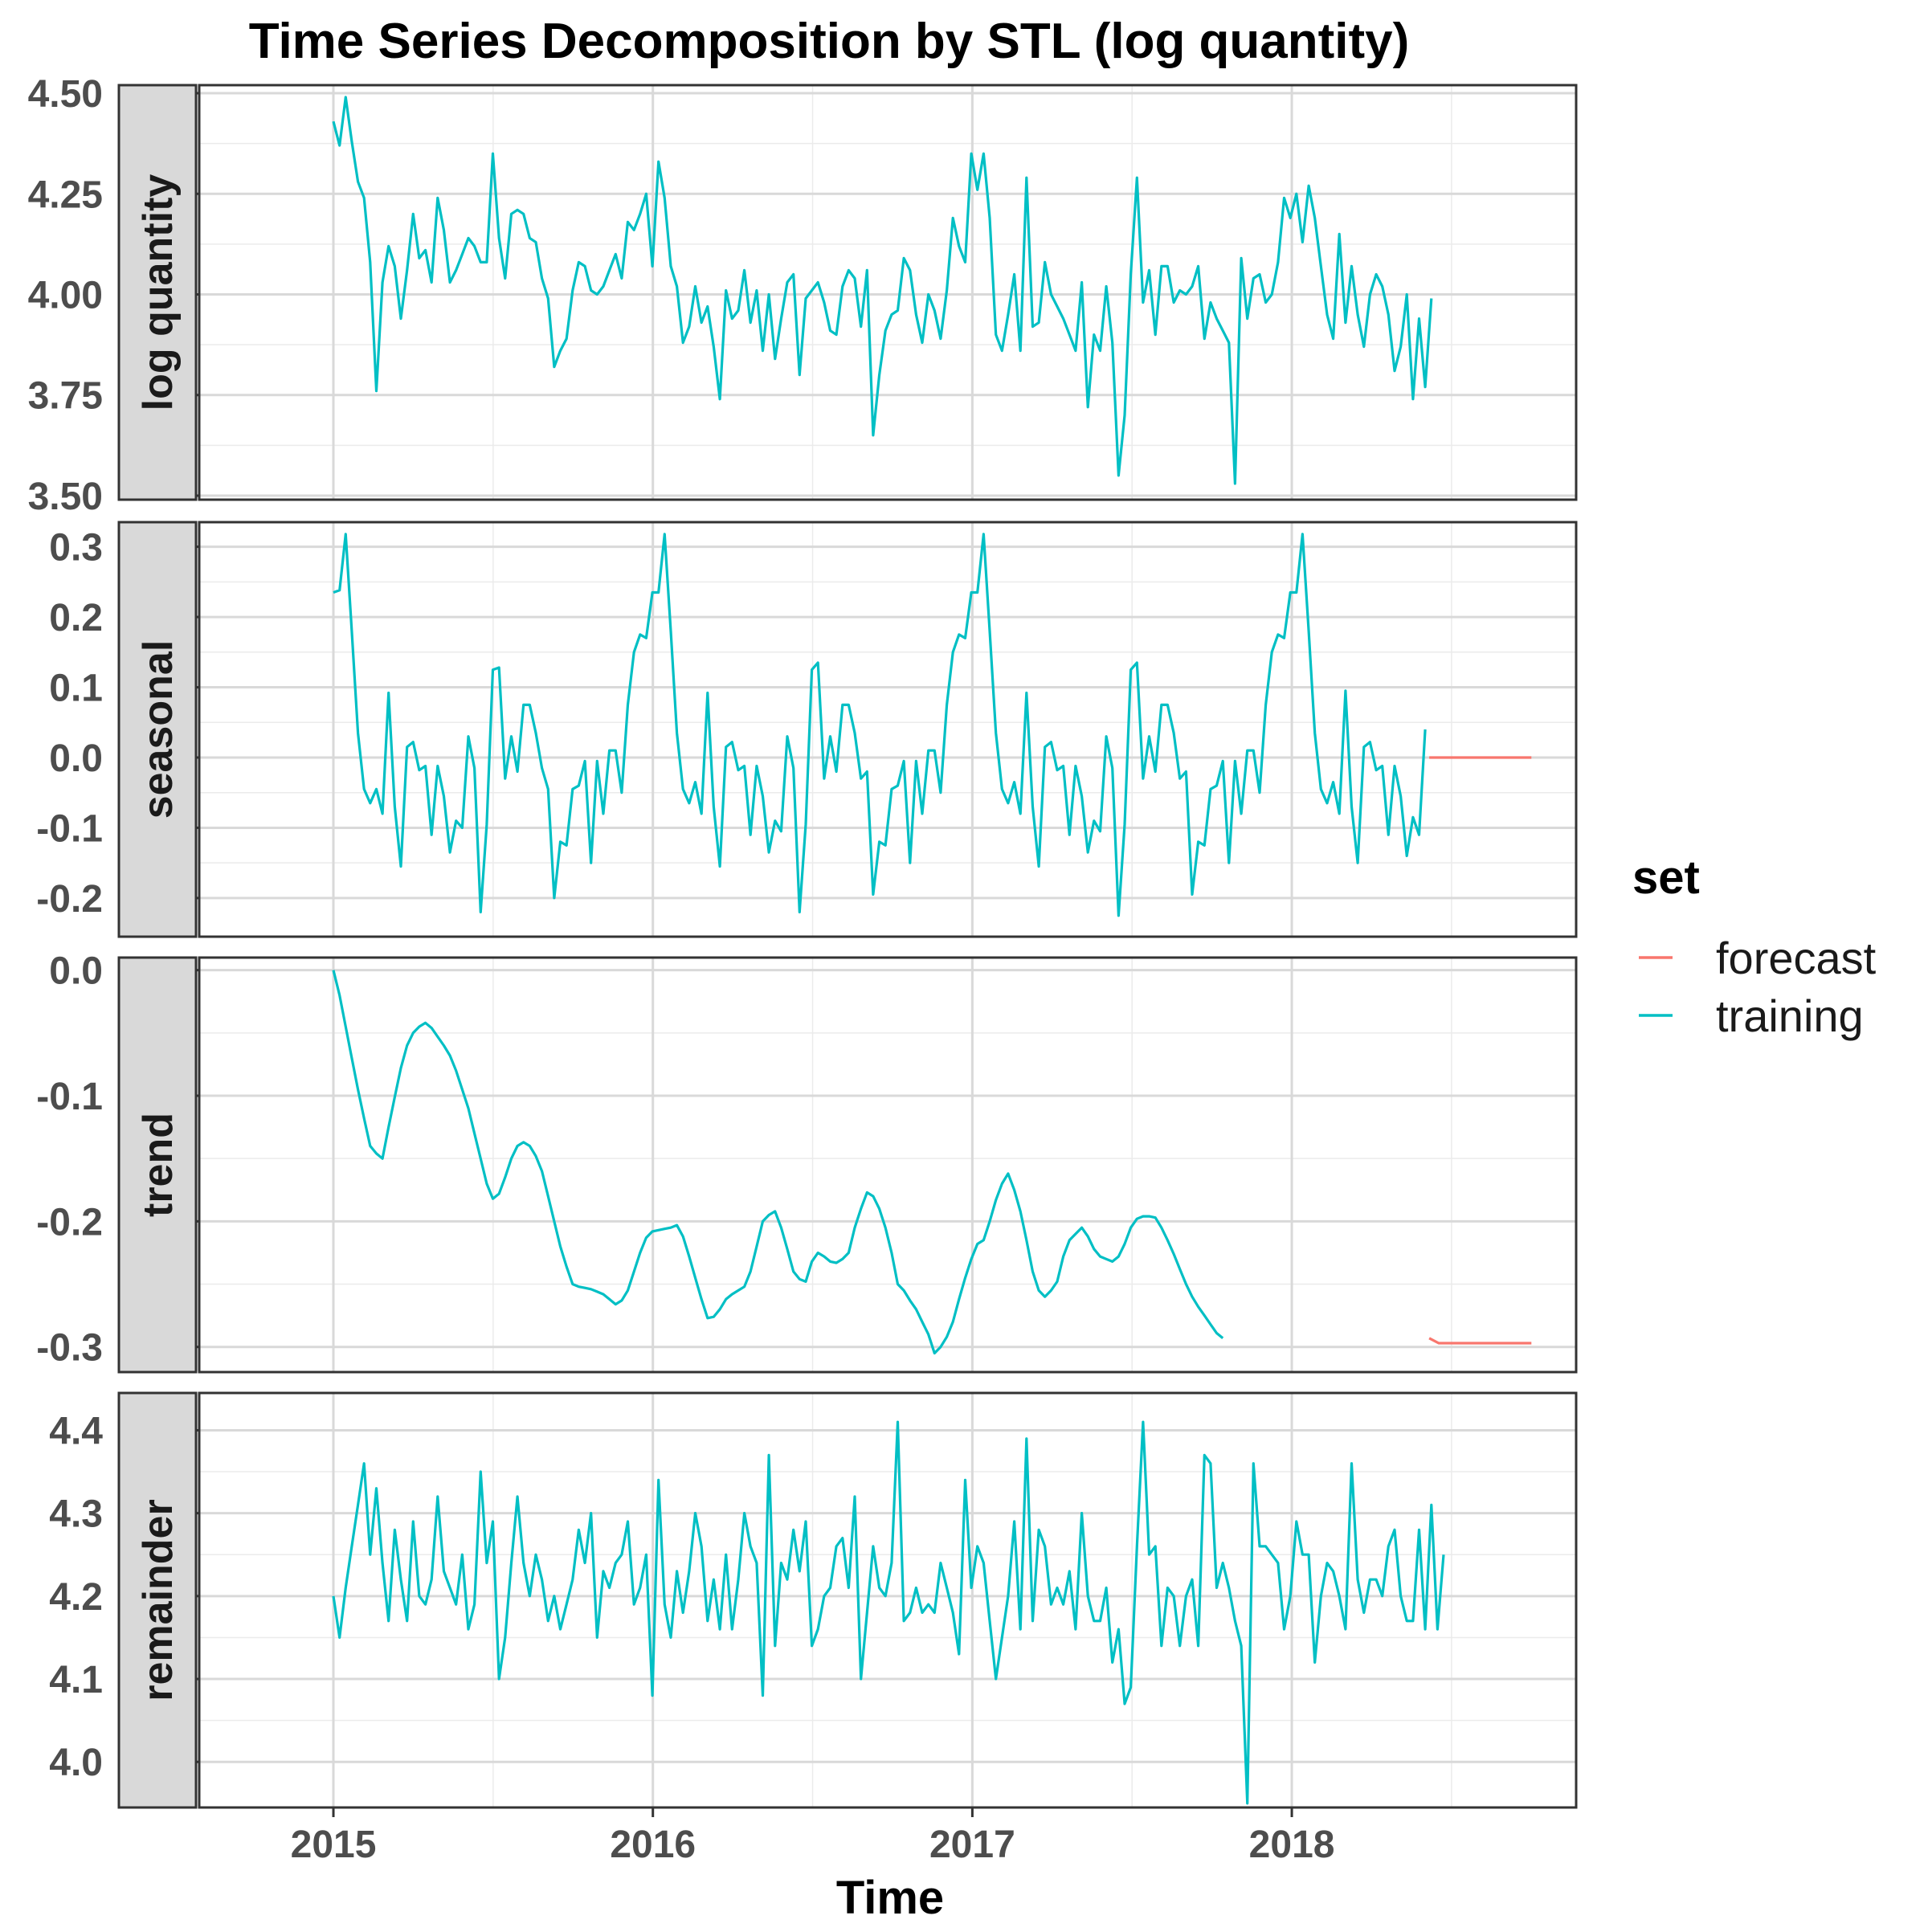  I want to click on y-tick-label: 0.3, so click(76, 548).